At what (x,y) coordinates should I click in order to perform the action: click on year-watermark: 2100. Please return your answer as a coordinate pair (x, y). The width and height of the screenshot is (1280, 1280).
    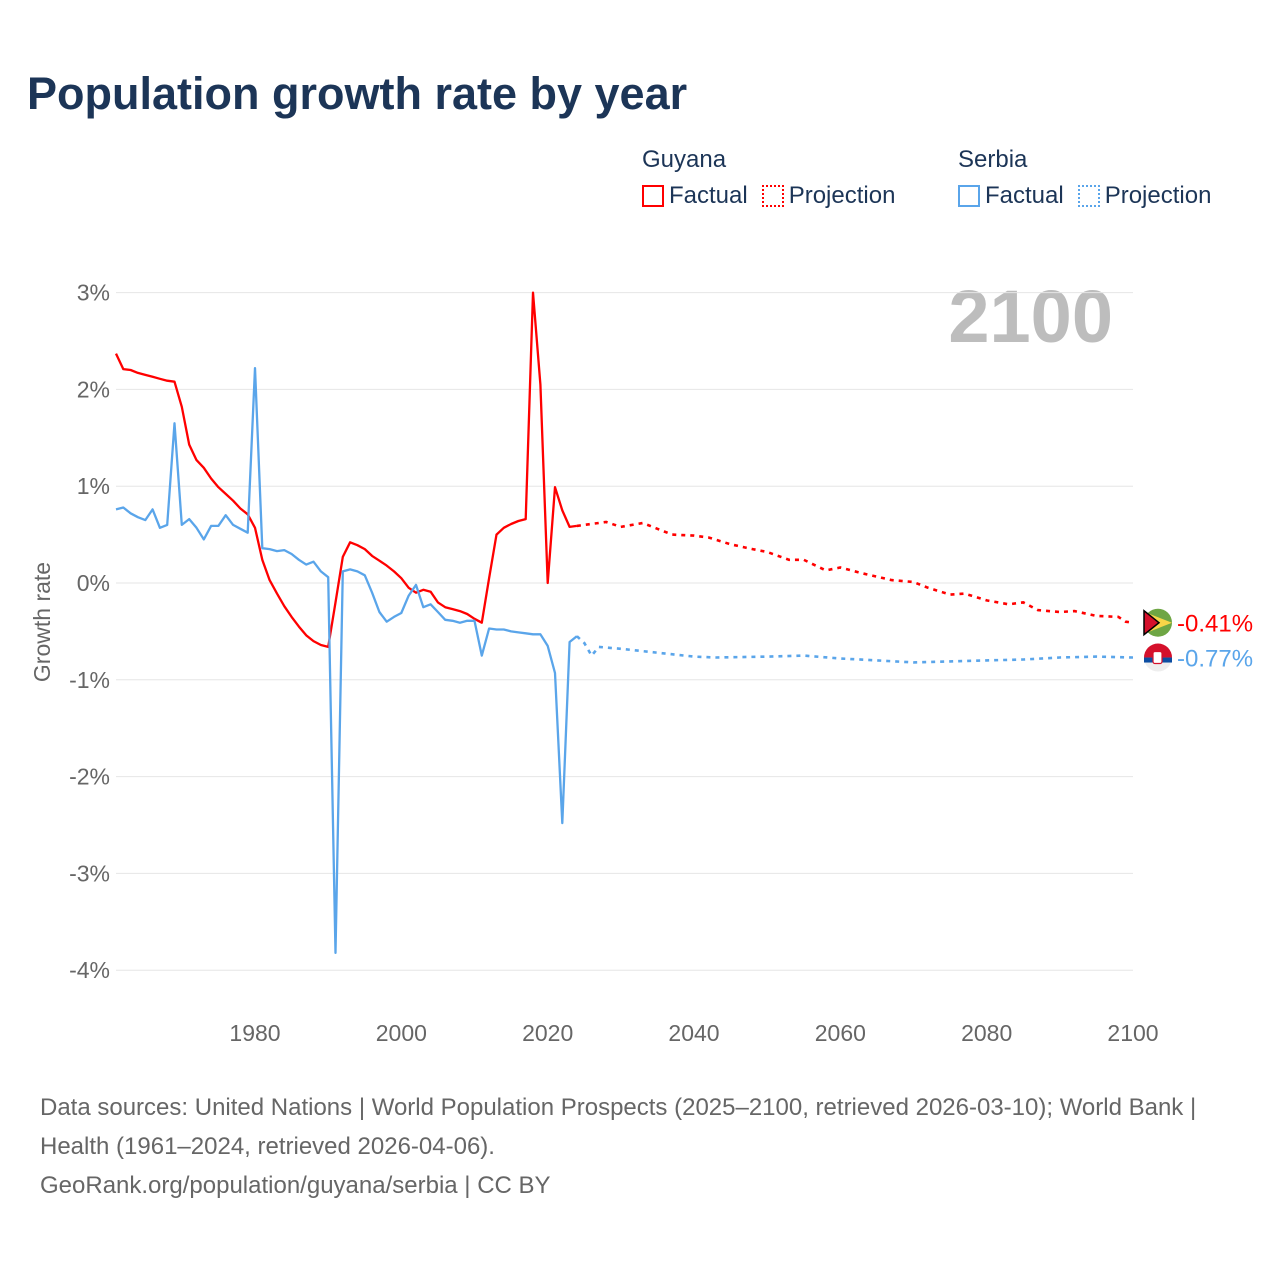
    Looking at the image, I should click on (1030, 316).